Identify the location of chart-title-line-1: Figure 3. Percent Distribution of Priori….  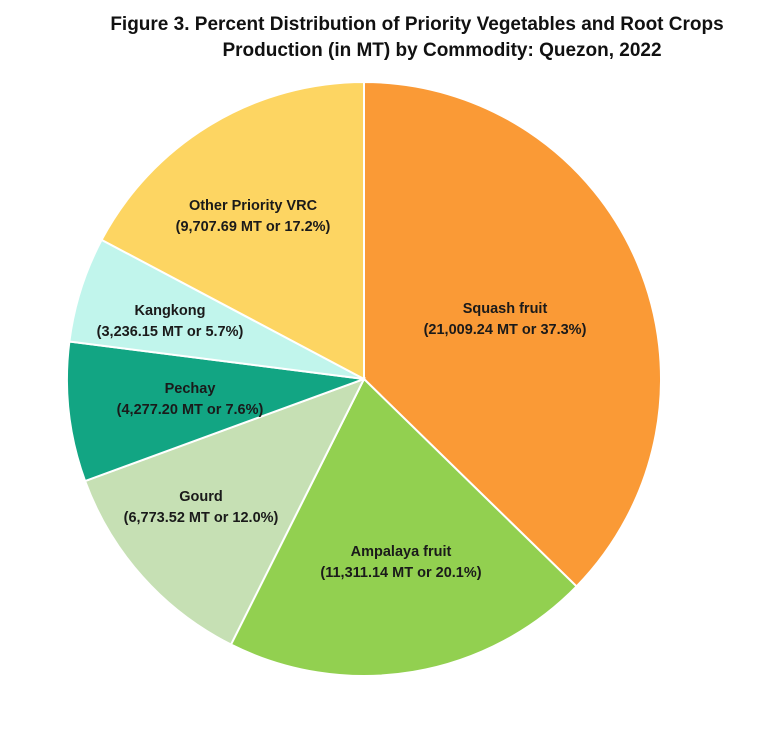
(417, 24).